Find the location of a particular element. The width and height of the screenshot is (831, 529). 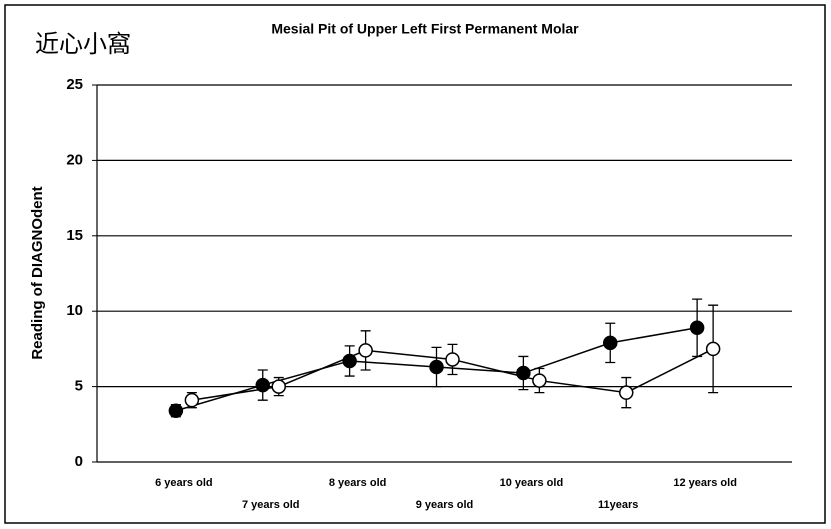

x-tick-label: 8 years old is located at coordinates (357, 483).